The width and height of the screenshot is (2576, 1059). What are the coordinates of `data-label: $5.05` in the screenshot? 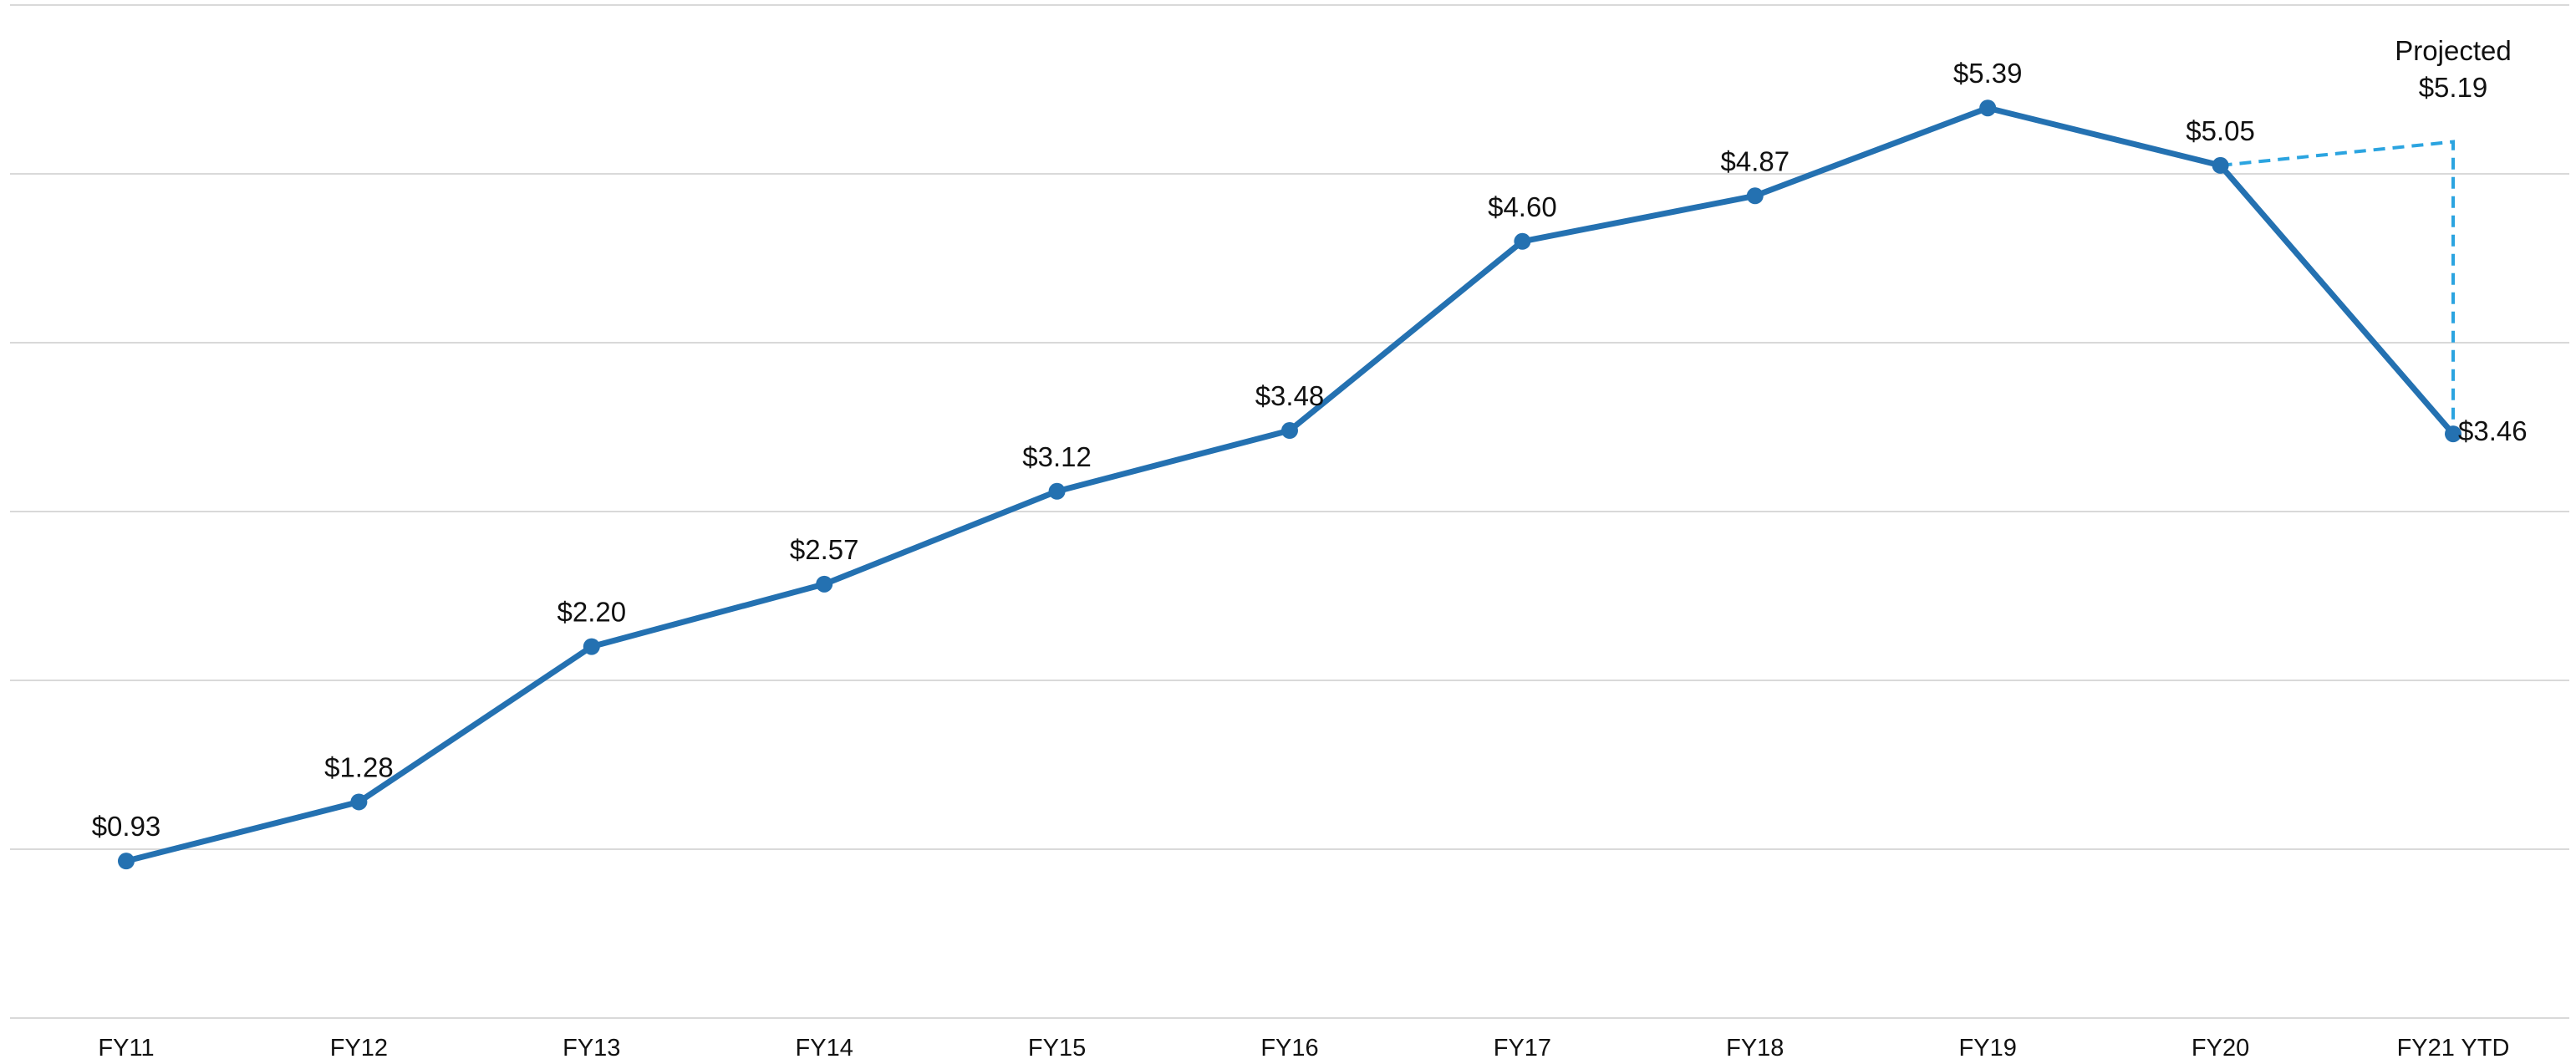 It's located at (2220, 130).